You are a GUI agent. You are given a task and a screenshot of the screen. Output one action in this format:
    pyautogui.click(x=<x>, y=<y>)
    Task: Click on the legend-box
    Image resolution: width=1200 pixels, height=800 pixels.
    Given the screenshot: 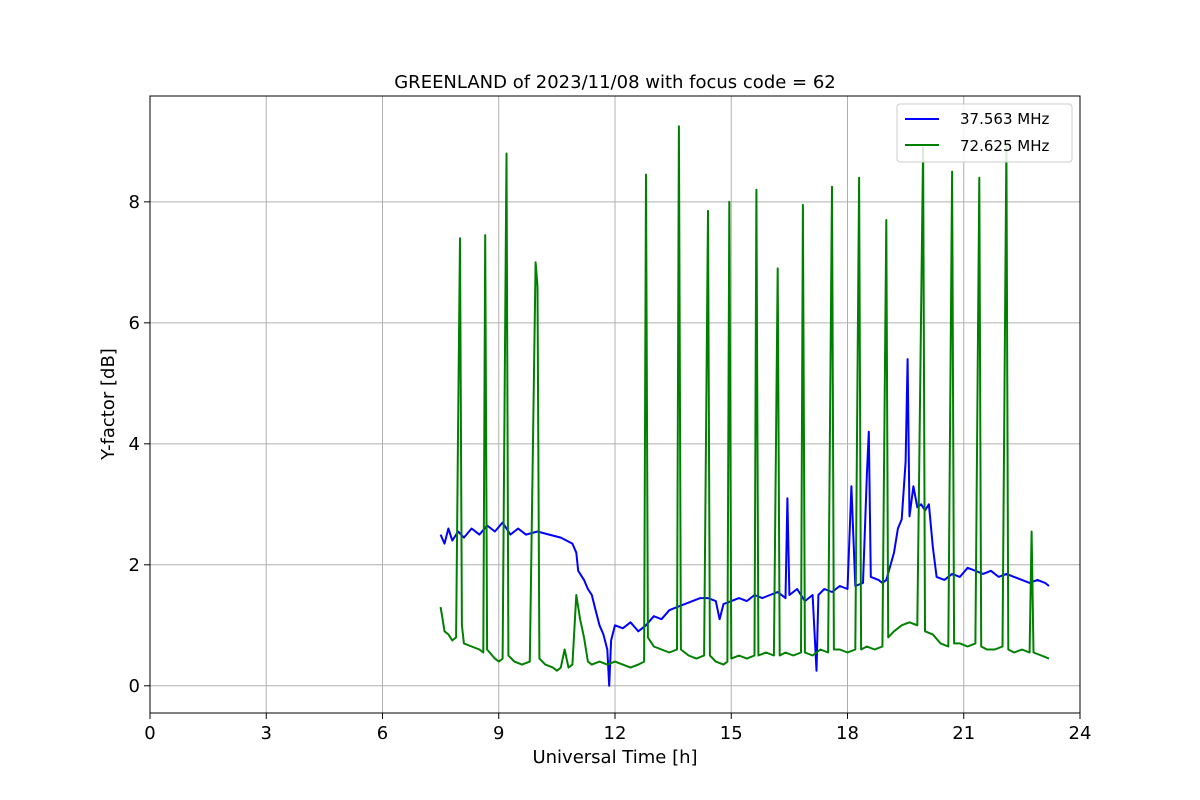 What is the action you would take?
    pyautogui.click(x=984, y=133)
    